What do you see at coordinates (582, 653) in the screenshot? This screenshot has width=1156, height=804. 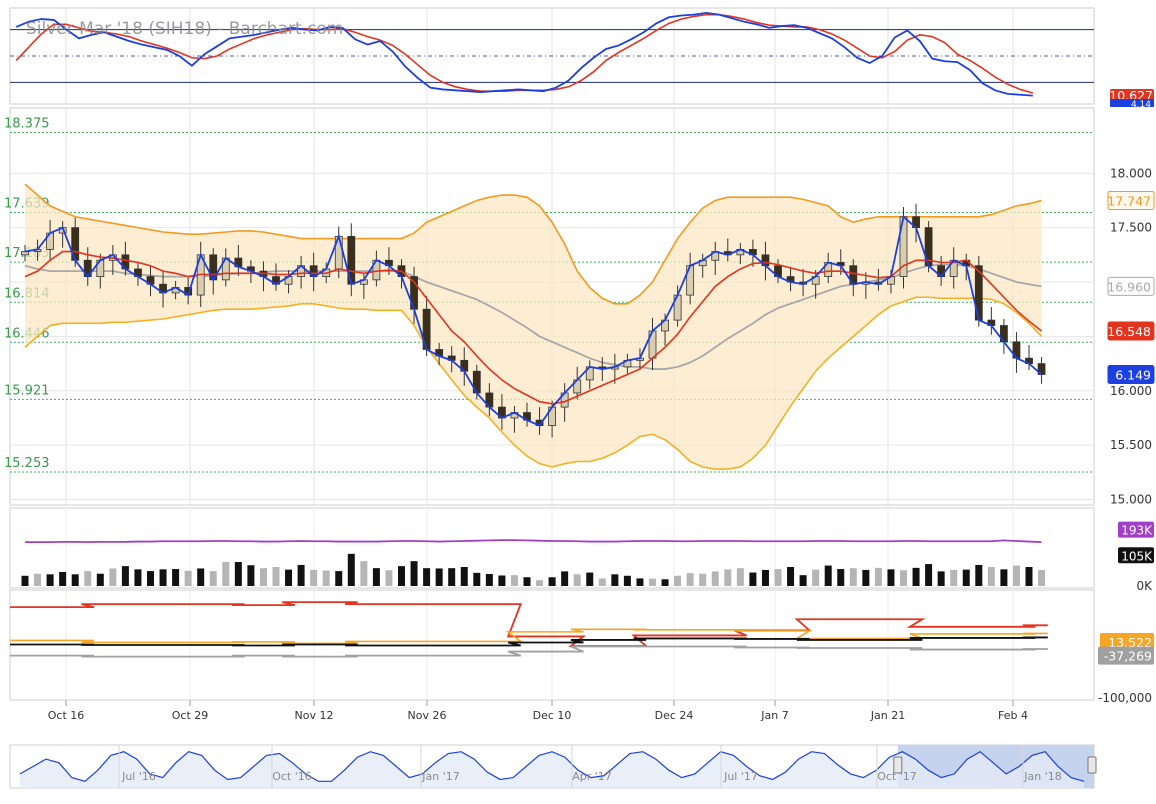 I see `cot-panel: 13,522-37,269 -100,000` at bounding box center [582, 653].